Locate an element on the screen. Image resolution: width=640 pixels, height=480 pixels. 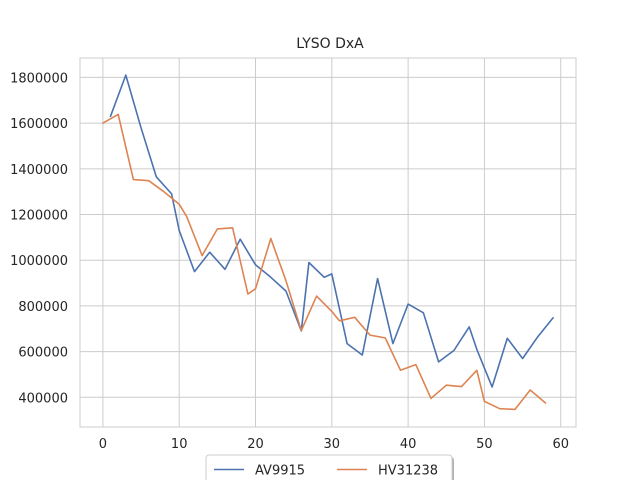
y-tick-label: 1000000 is located at coordinates (39, 261).